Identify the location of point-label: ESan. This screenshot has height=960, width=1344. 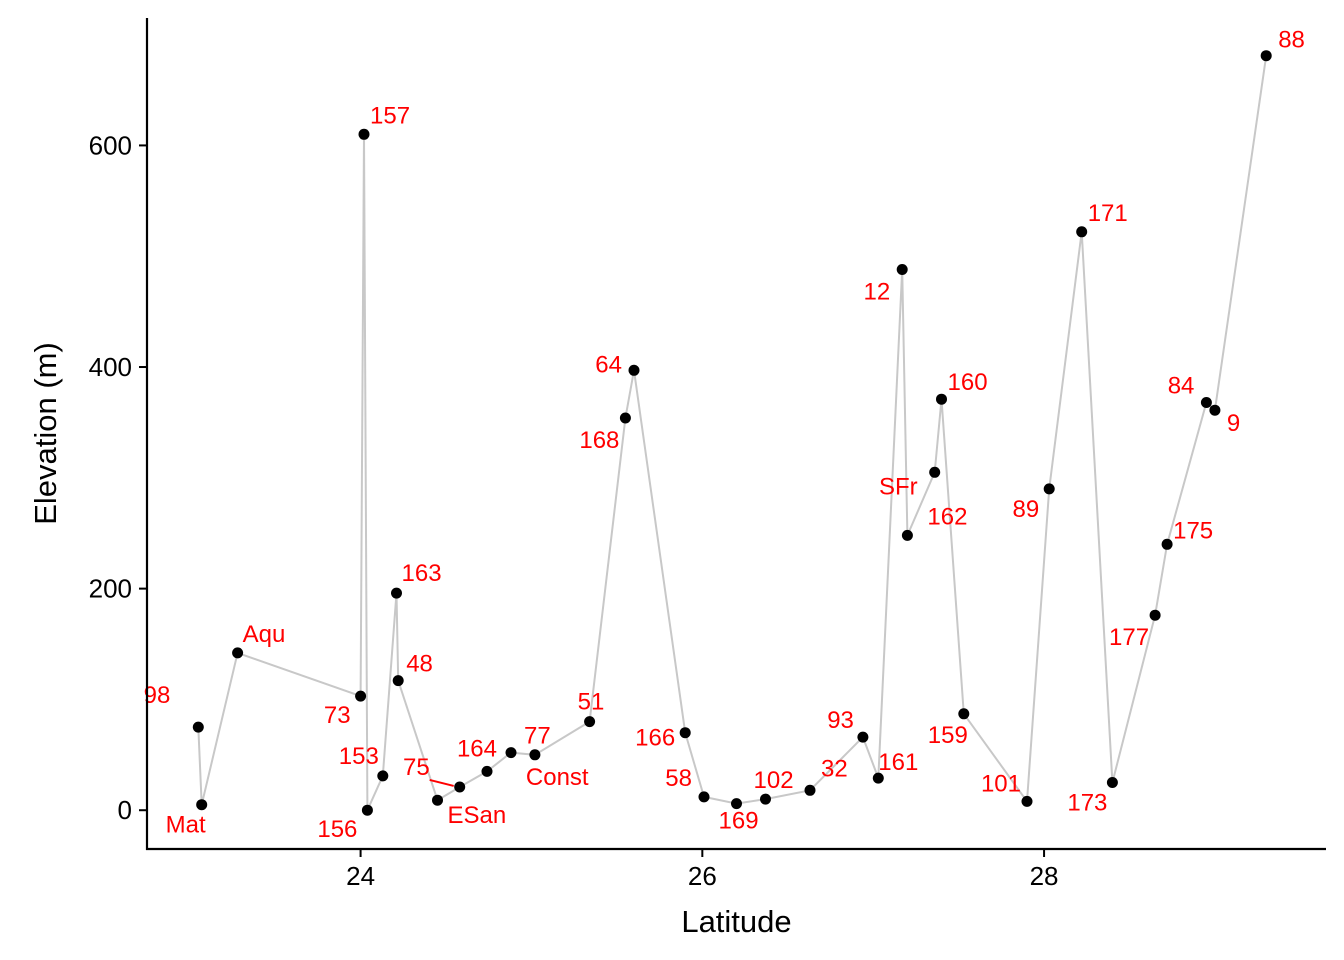
(477, 815).